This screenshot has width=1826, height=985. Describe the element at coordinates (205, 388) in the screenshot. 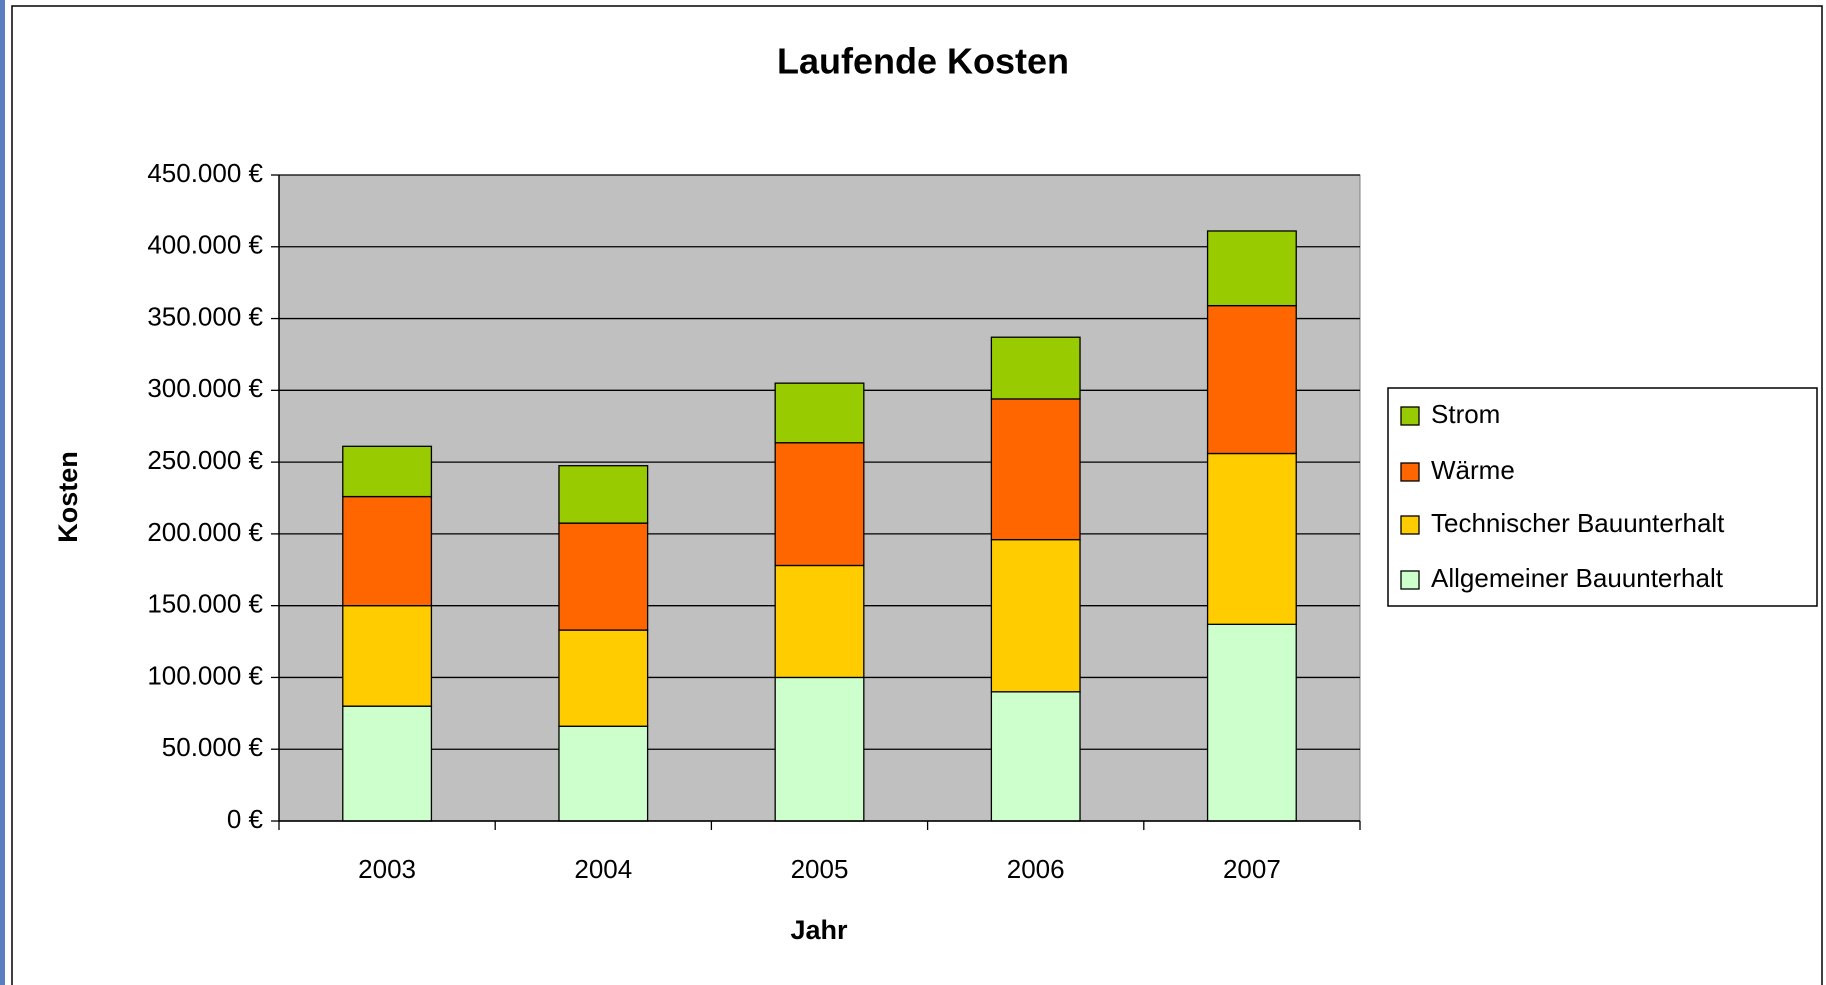

I see `y-tick-label: 300.000 €` at that location.